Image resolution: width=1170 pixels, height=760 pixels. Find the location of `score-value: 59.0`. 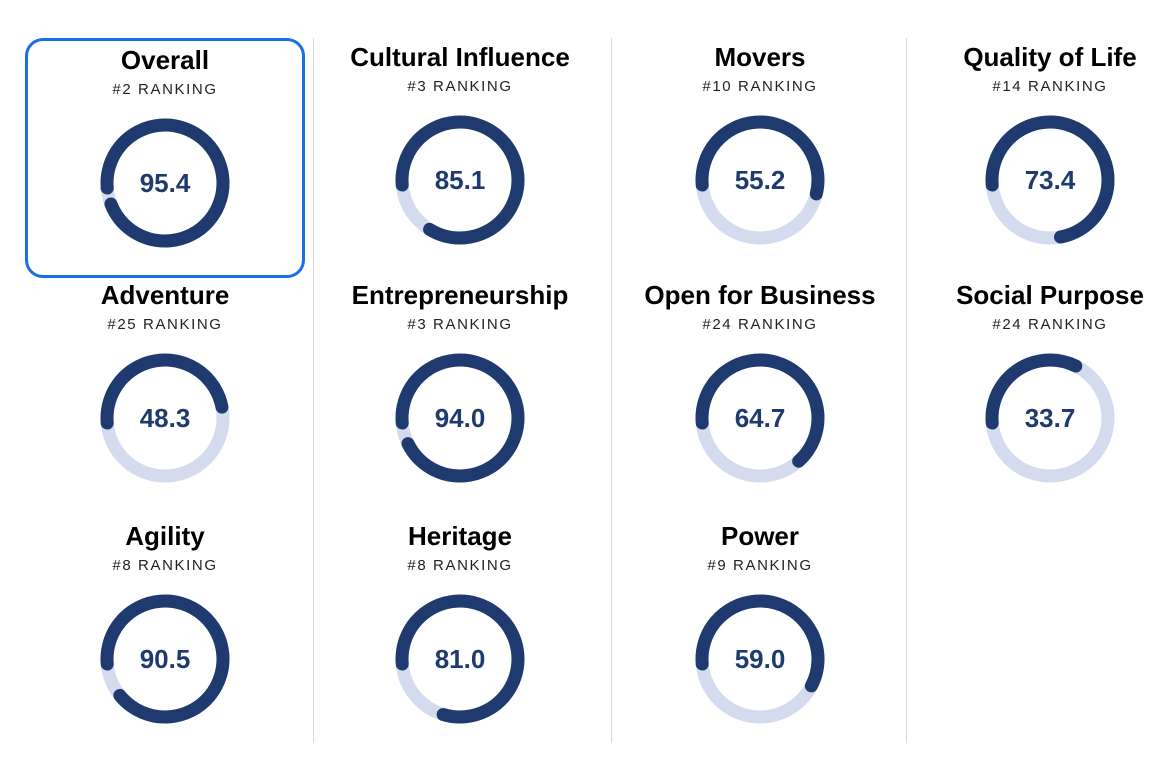

score-value: 59.0 is located at coordinates (760, 658).